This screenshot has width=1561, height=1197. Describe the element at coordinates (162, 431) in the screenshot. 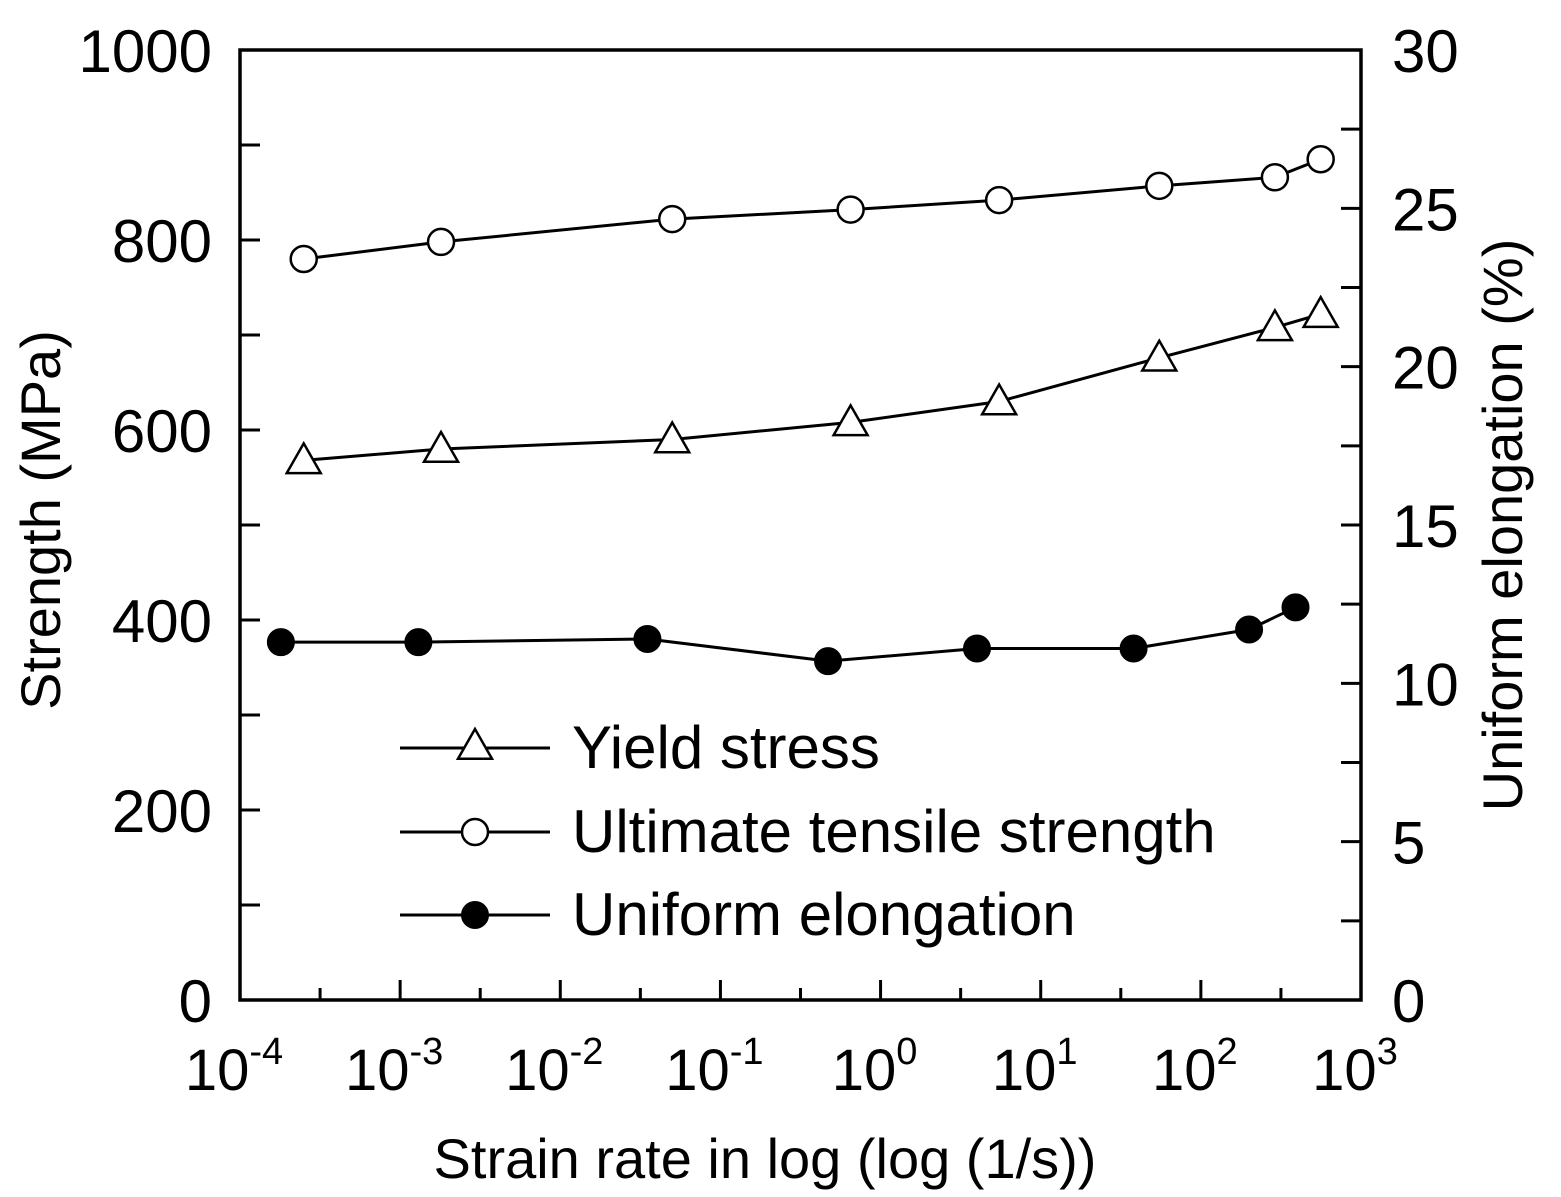

I see `y-tick-label: 600` at that location.